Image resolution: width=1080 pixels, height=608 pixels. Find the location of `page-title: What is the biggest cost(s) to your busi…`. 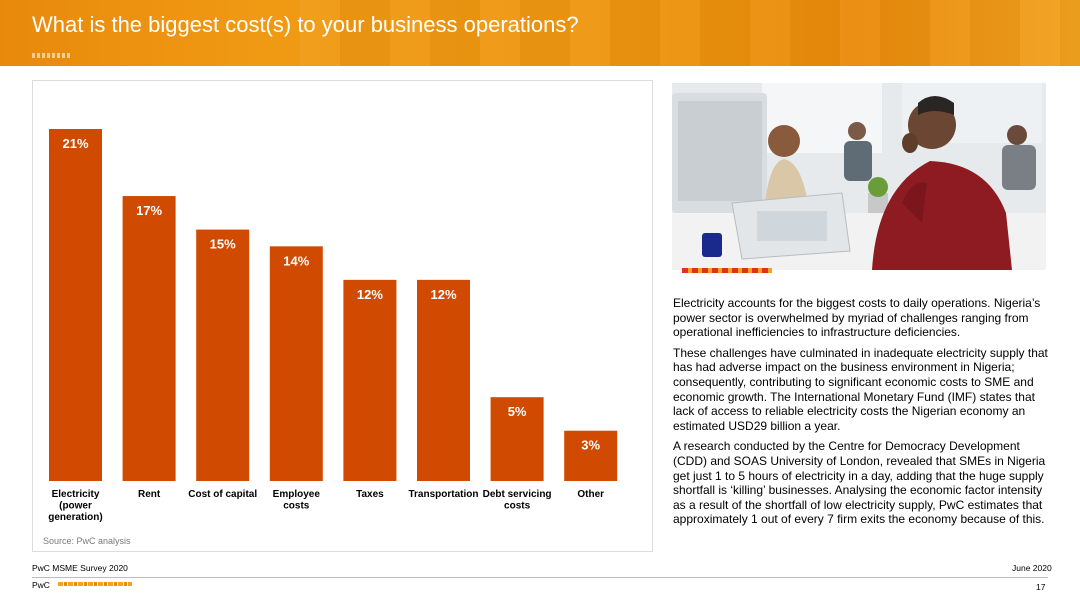

page-title: What is the biggest cost(s) to your busi… is located at coordinates (305, 24).